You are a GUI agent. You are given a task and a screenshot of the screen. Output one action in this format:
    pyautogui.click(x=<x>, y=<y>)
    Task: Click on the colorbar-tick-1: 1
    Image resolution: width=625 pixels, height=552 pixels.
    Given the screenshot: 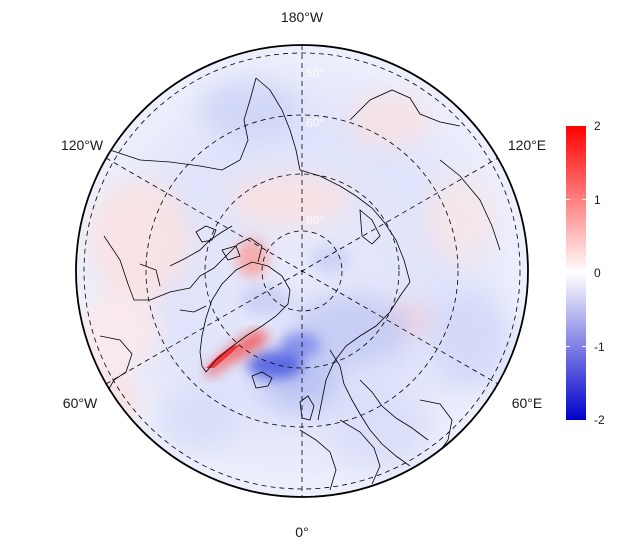 What is the action you would take?
    pyautogui.click(x=597, y=200)
    